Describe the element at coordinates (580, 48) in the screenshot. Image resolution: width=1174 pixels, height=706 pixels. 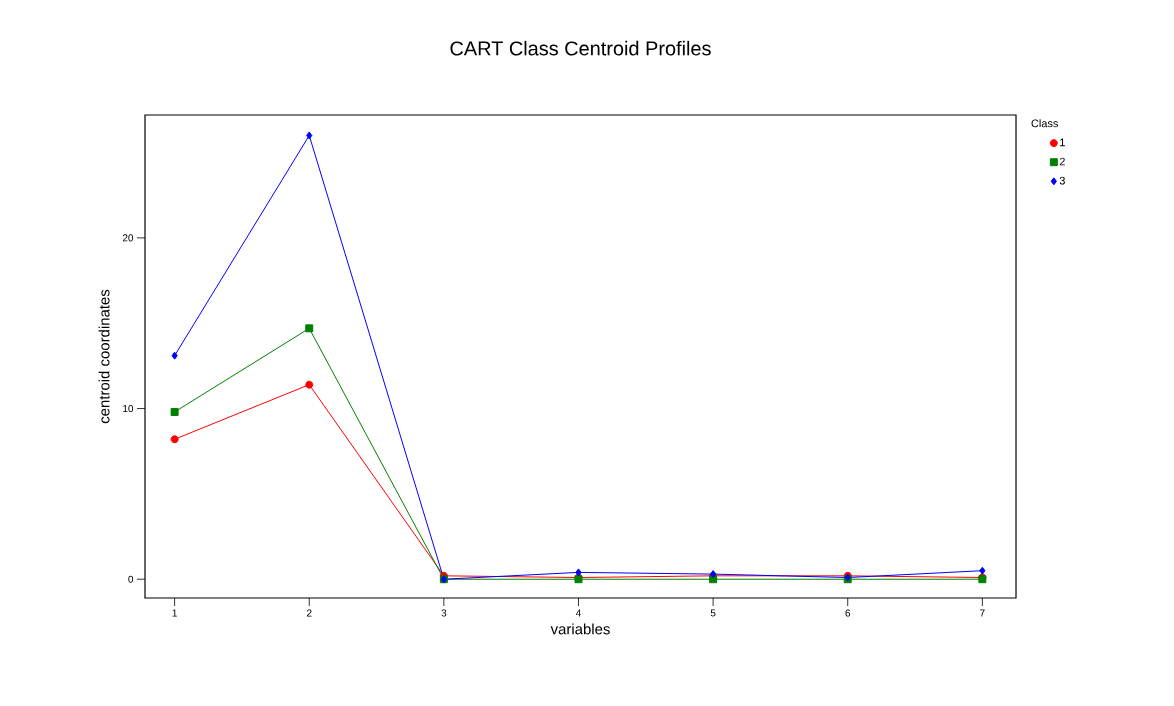
I see `chart-title: CART Class Centroid Profiles` at that location.